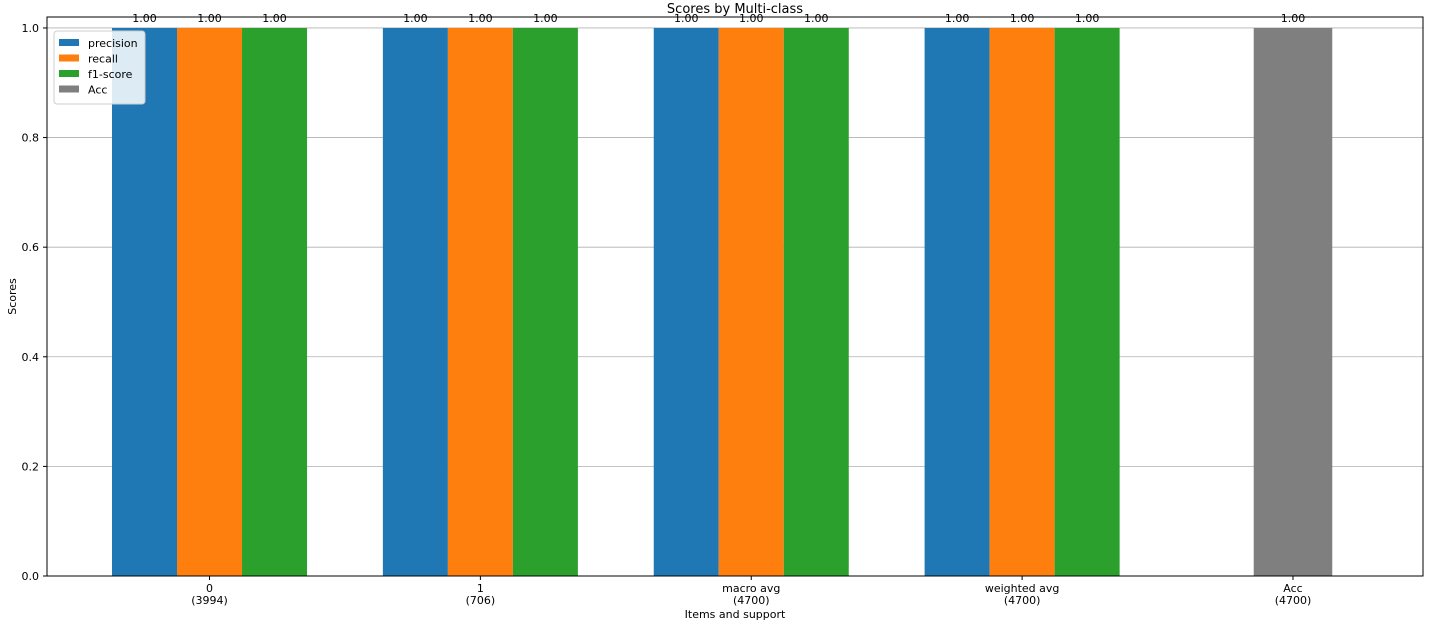 Image resolution: width=1430 pixels, height=628 pixels. Describe the element at coordinates (735, 9) in the screenshot. I see `chart-title: Scores by Multi-class` at that location.